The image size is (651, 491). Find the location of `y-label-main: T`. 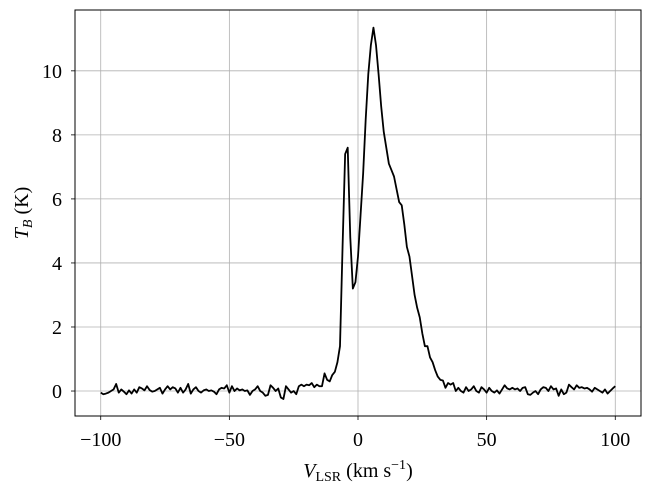

y-label-main: T is located at coordinates (22, 232).